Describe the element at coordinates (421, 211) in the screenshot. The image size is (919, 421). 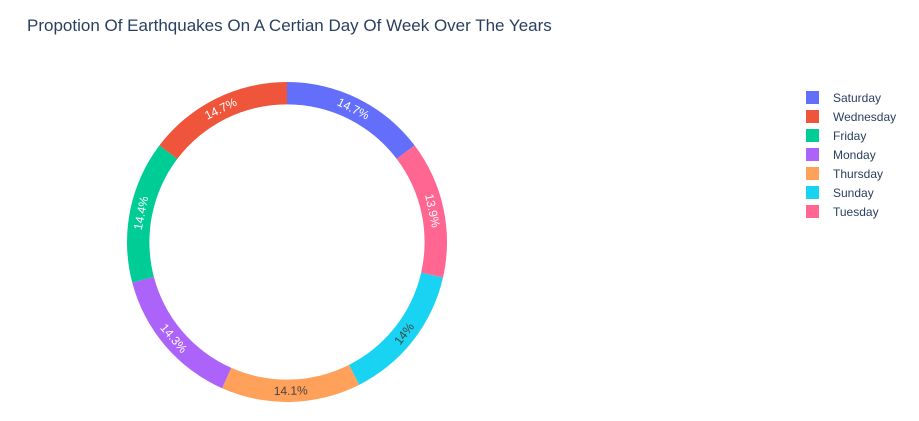
I see `slice-tuesday` at that location.